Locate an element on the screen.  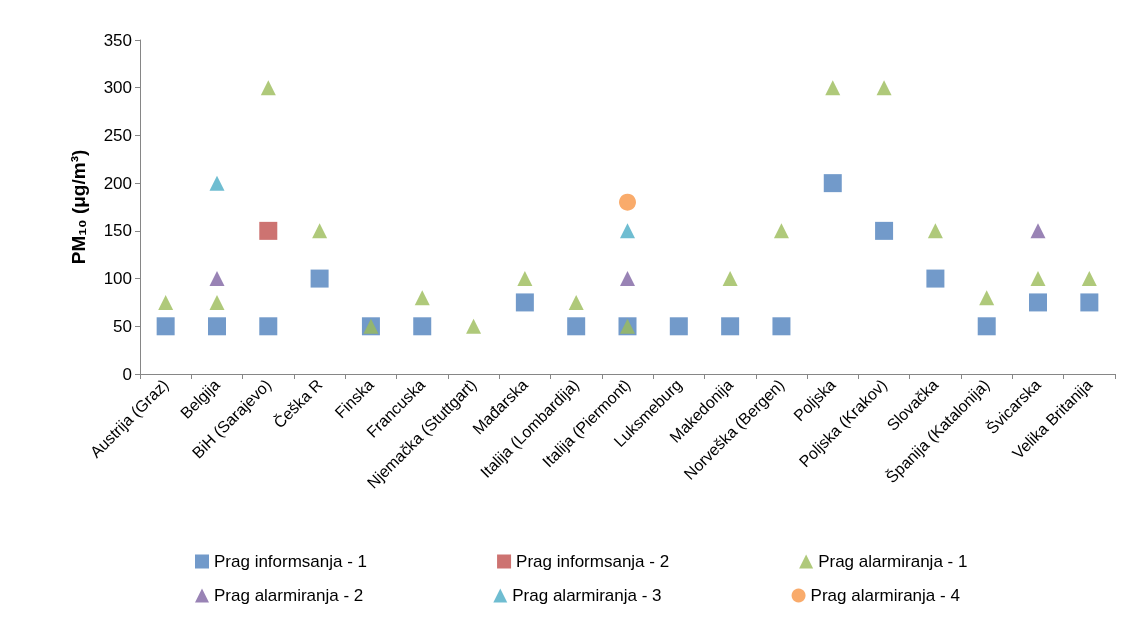
legend-label: Prag alarmiranja - 4 is located at coordinates (885, 595).